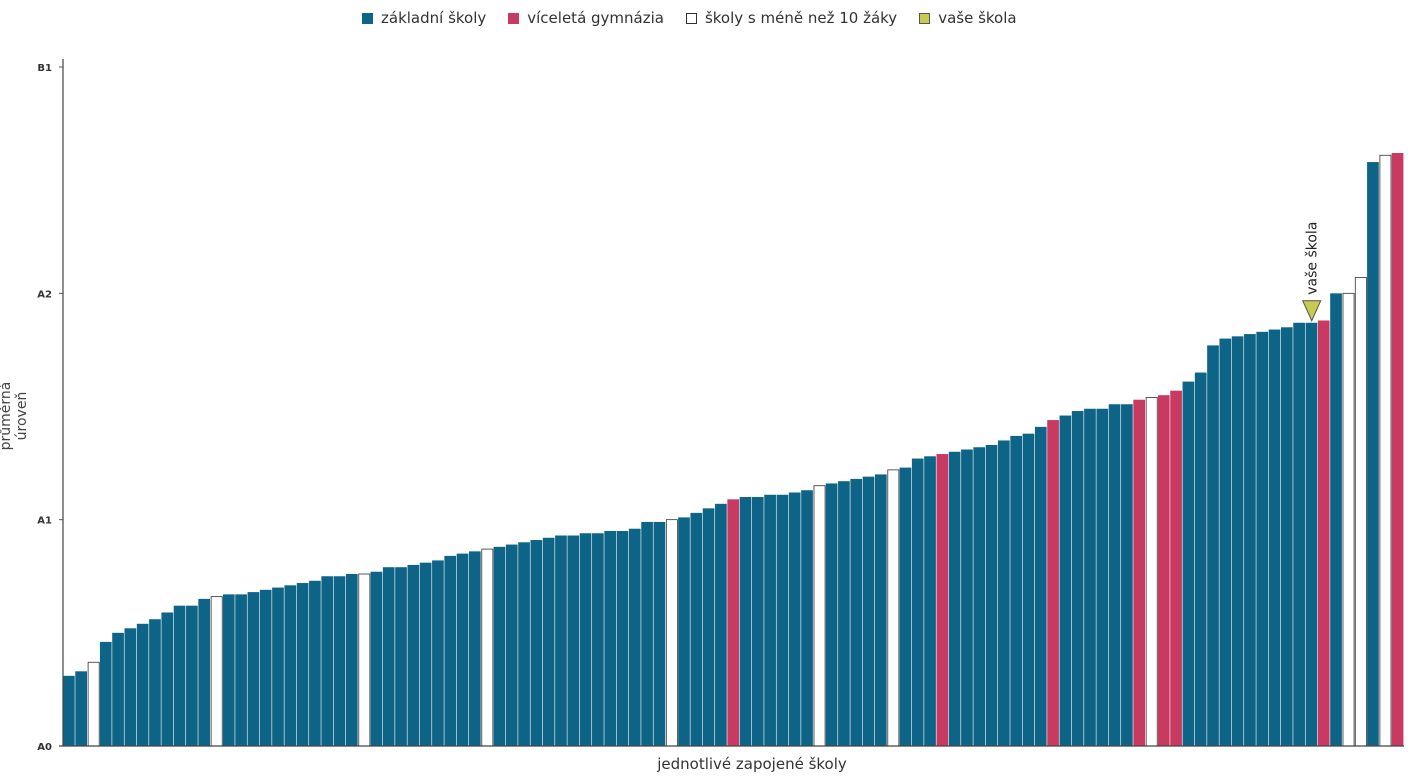 The height and width of the screenshot is (778, 1414). I want to click on legend-swatch-male-skoly, so click(691, 18).